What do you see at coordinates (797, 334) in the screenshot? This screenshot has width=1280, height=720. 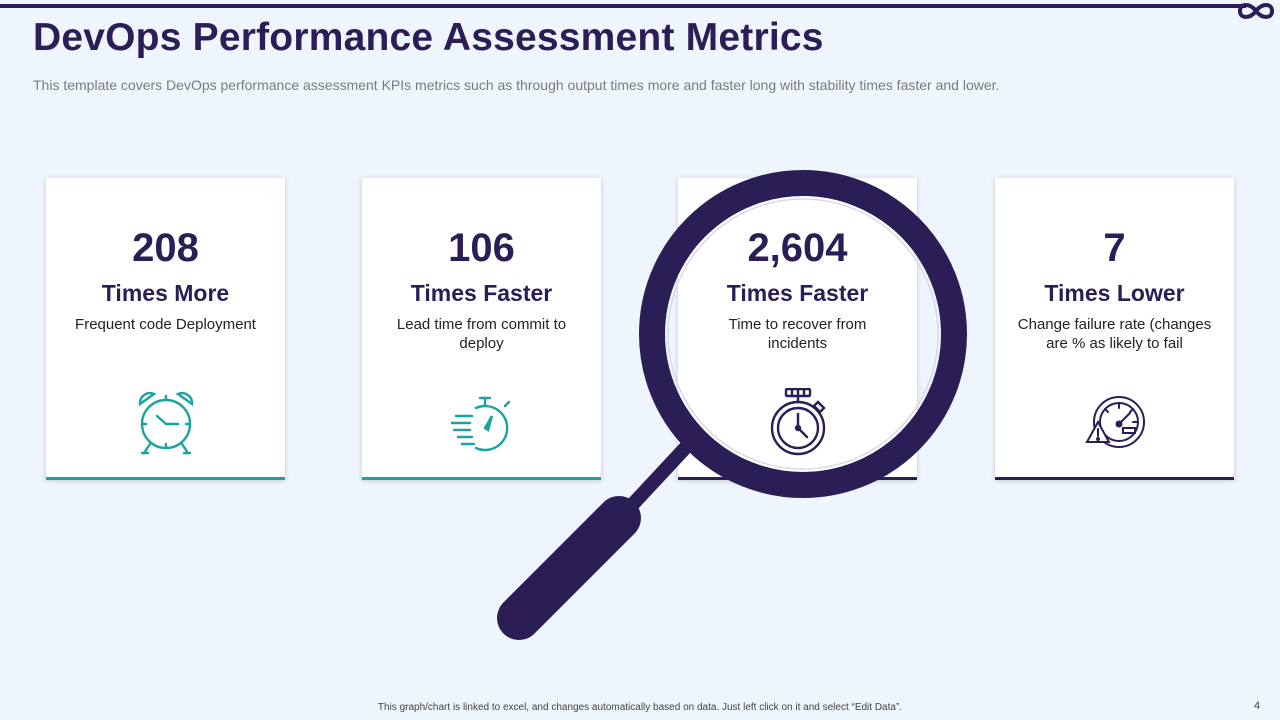 I see `metric-description: Time to recover from incidents` at bounding box center [797, 334].